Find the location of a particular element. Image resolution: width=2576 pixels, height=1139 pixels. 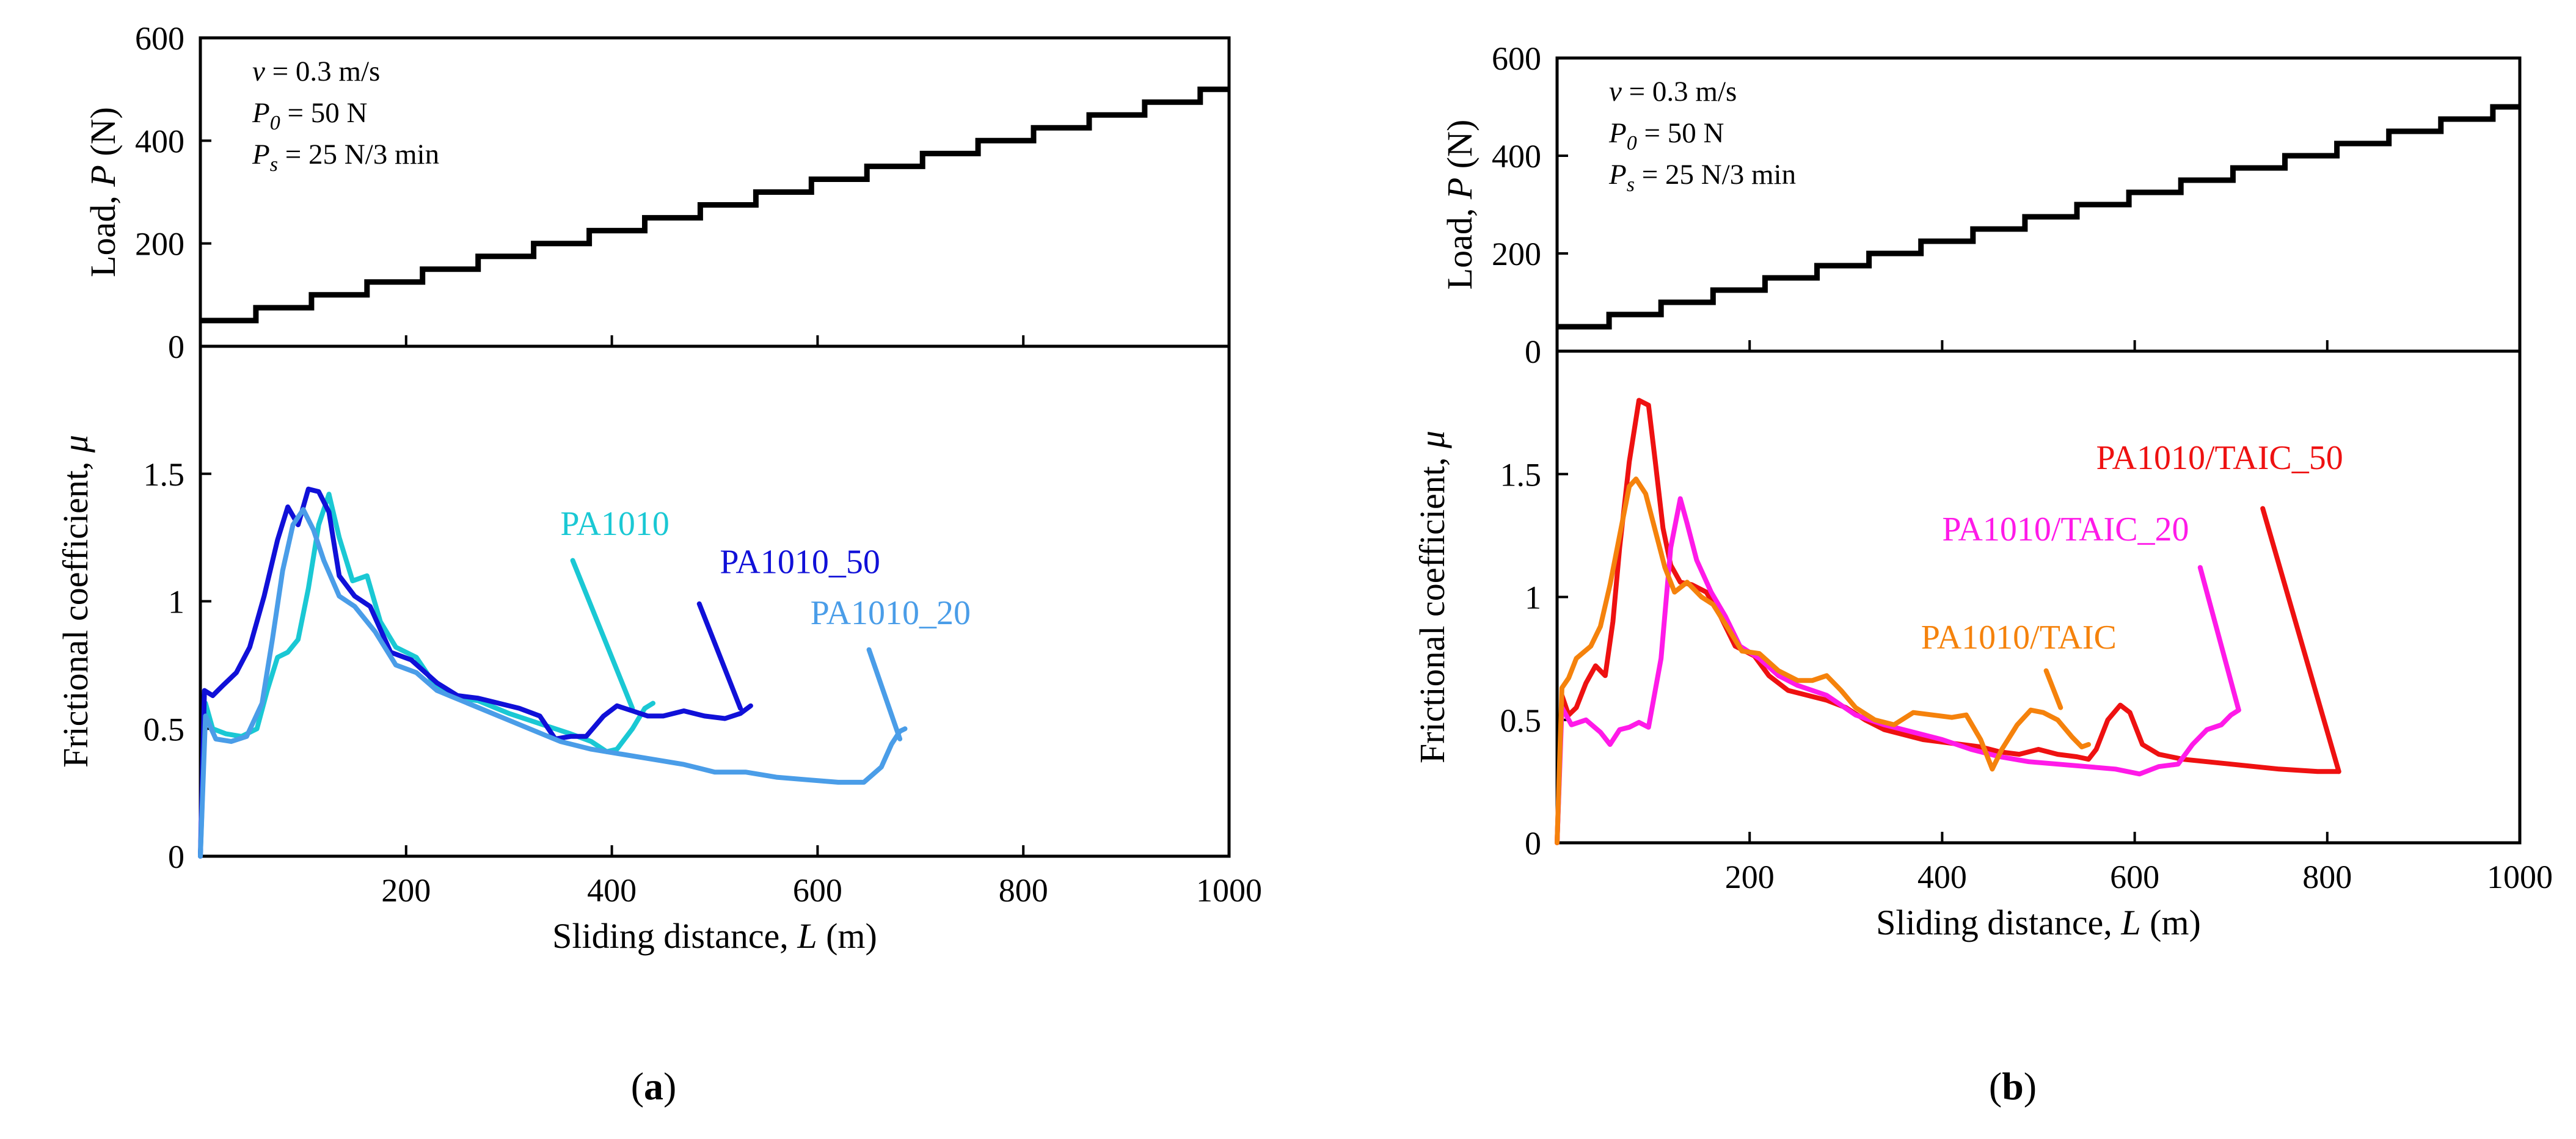

series-label: PA1010_50 is located at coordinates (800, 562).